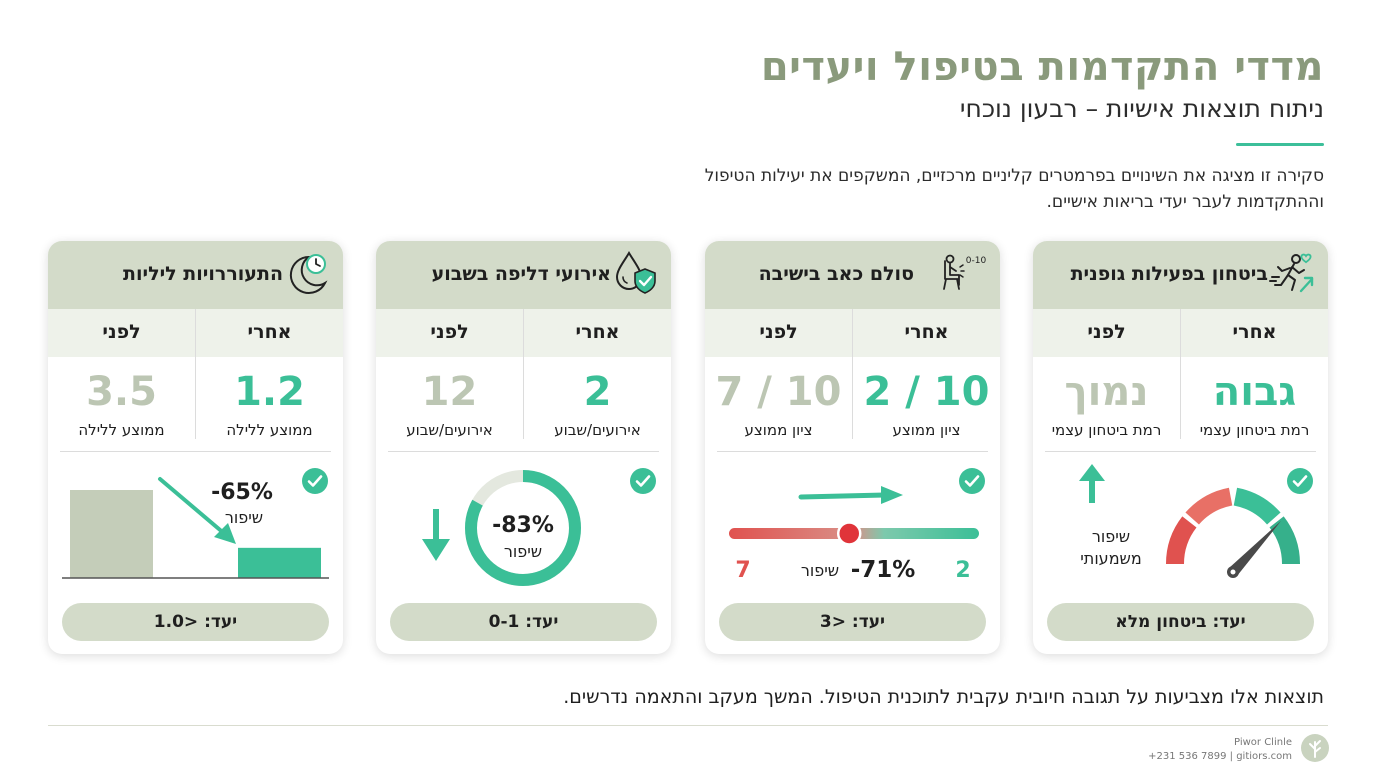  Describe the element at coordinates (597, 392) in the screenshot. I see `after-value: 2` at that location.